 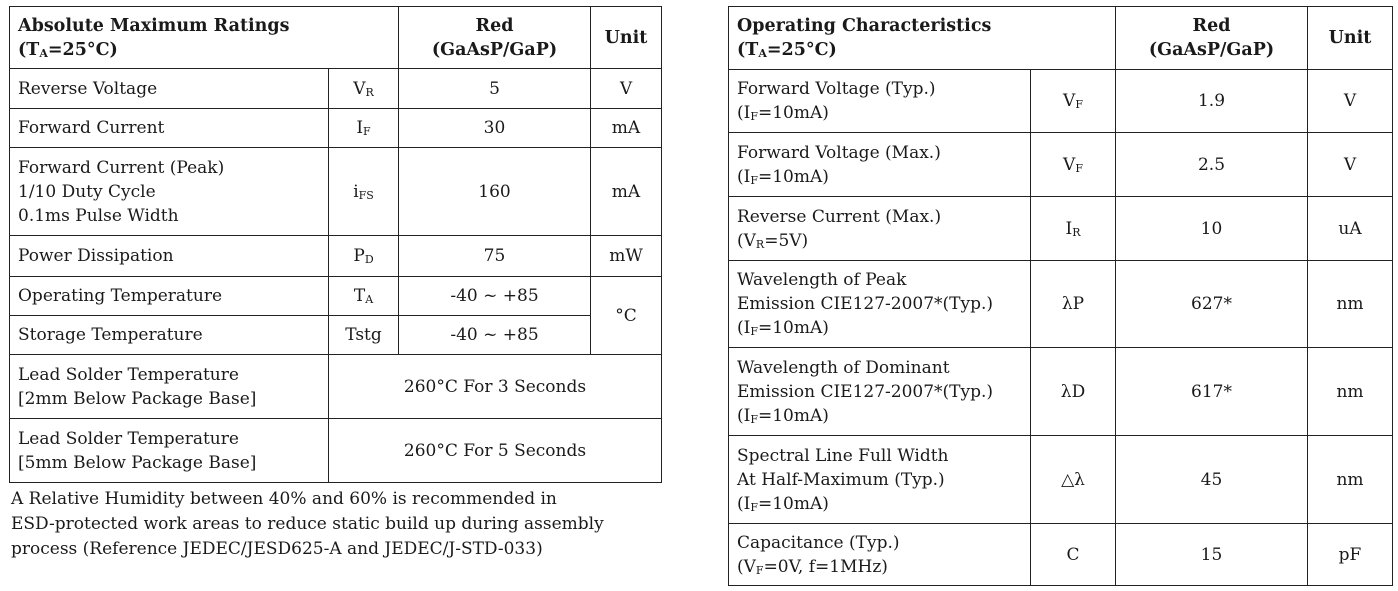 I want to click on param-line: Lead Solder Temperature, so click(x=128, y=438).